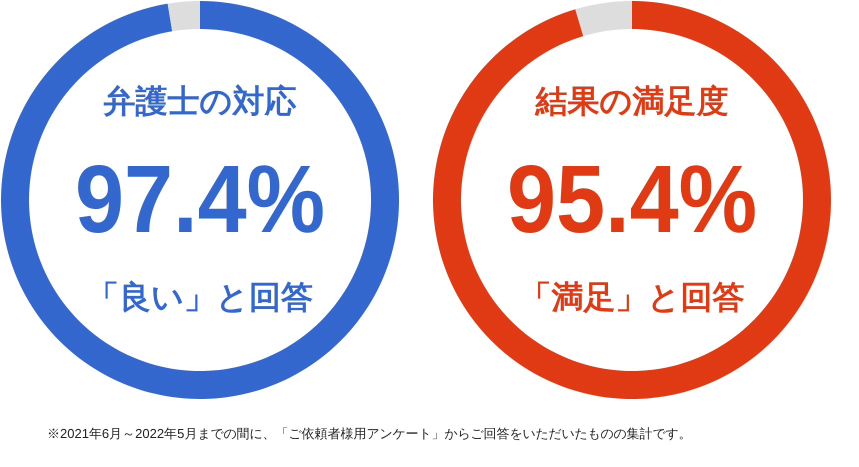  What do you see at coordinates (211, 199) in the screenshot?
I see `data-label: 97.4%` at bounding box center [211, 199].